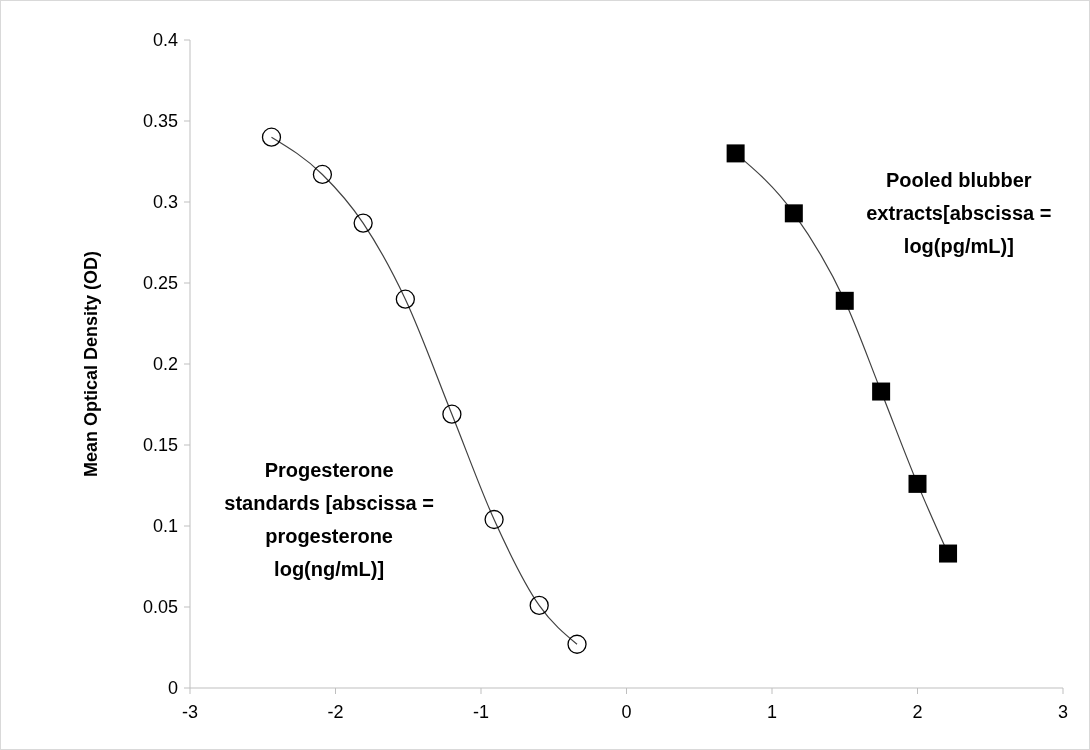 Image resolution: width=1090 pixels, height=750 pixels. What do you see at coordinates (160, 607) in the screenshot?
I see `y-tick-label: 0.05` at bounding box center [160, 607].